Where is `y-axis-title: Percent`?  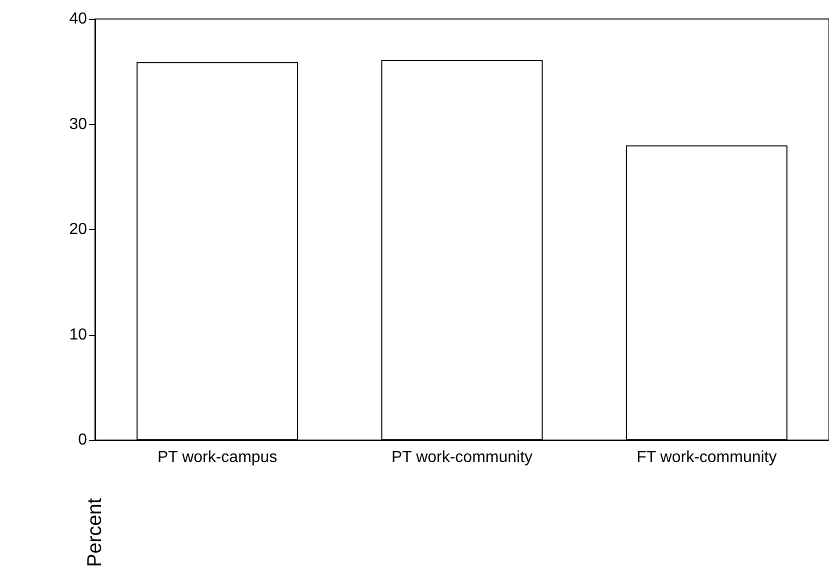 y-axis-title: Percent is located at coordinates (95, 533).